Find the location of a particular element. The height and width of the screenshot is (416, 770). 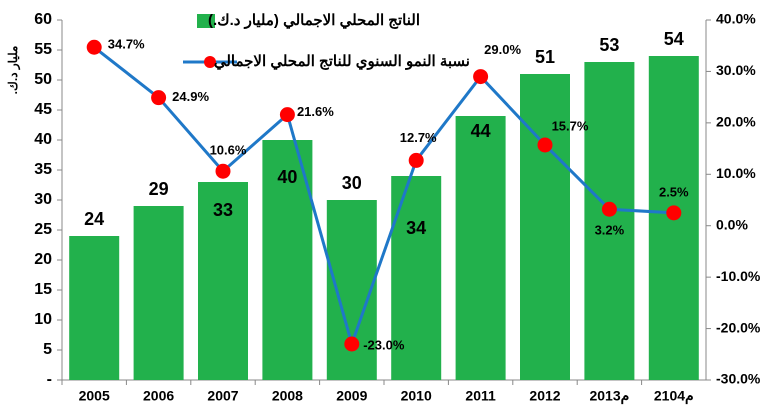

line-label: 24.9% is located at coordinates (190, 96).